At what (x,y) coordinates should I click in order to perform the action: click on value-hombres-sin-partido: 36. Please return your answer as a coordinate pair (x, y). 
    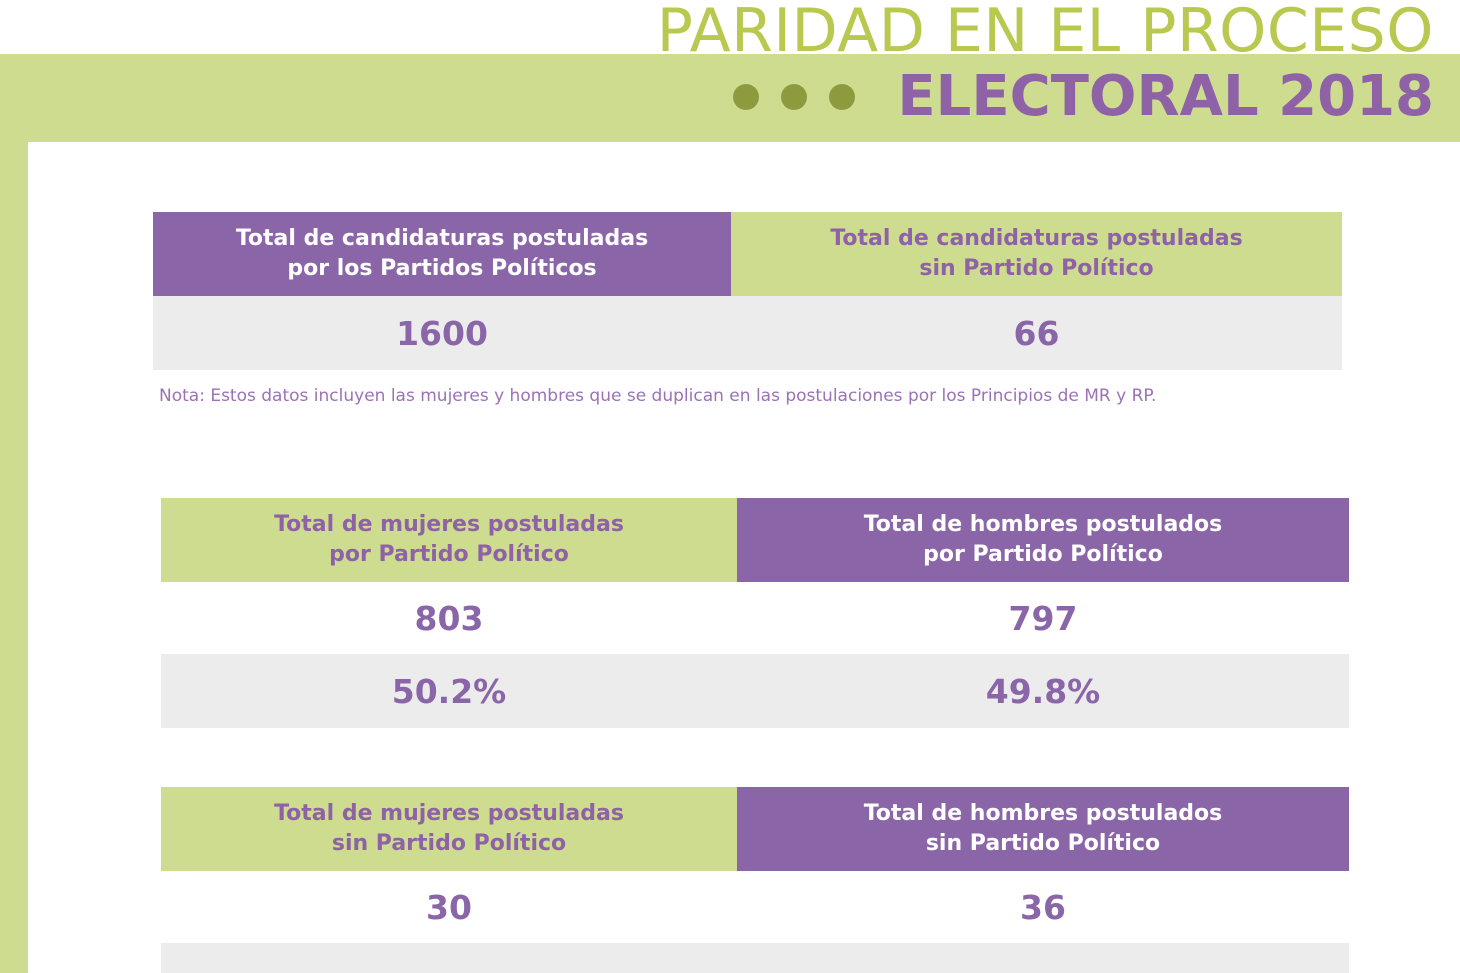
    Looking at the image, I should click on (1043, 907).